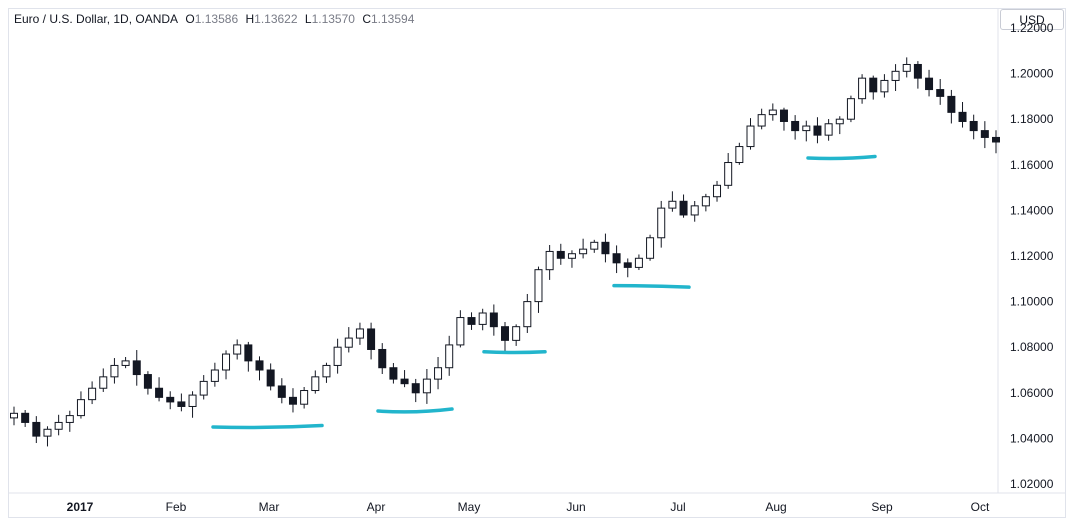 The image size is (1074, 526). Describe the element at coordinates (1032, 28) in the screenshot. I see `y-tick-label: 1.22000` at that location.